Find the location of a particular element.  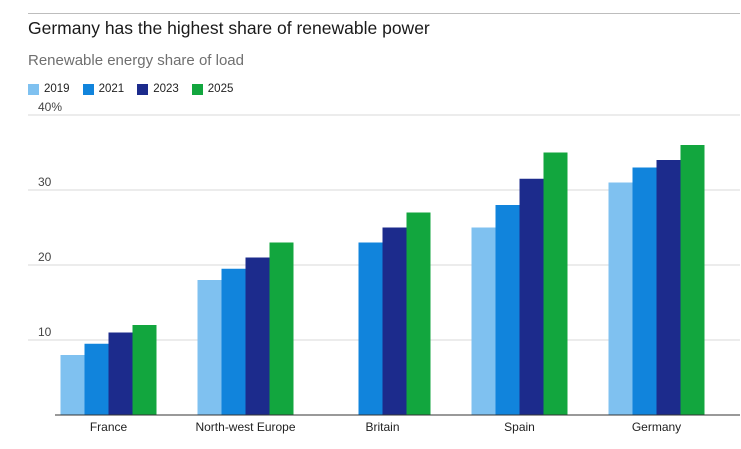

legend-item-2019: 2019 is located at coordinates (49, 89).